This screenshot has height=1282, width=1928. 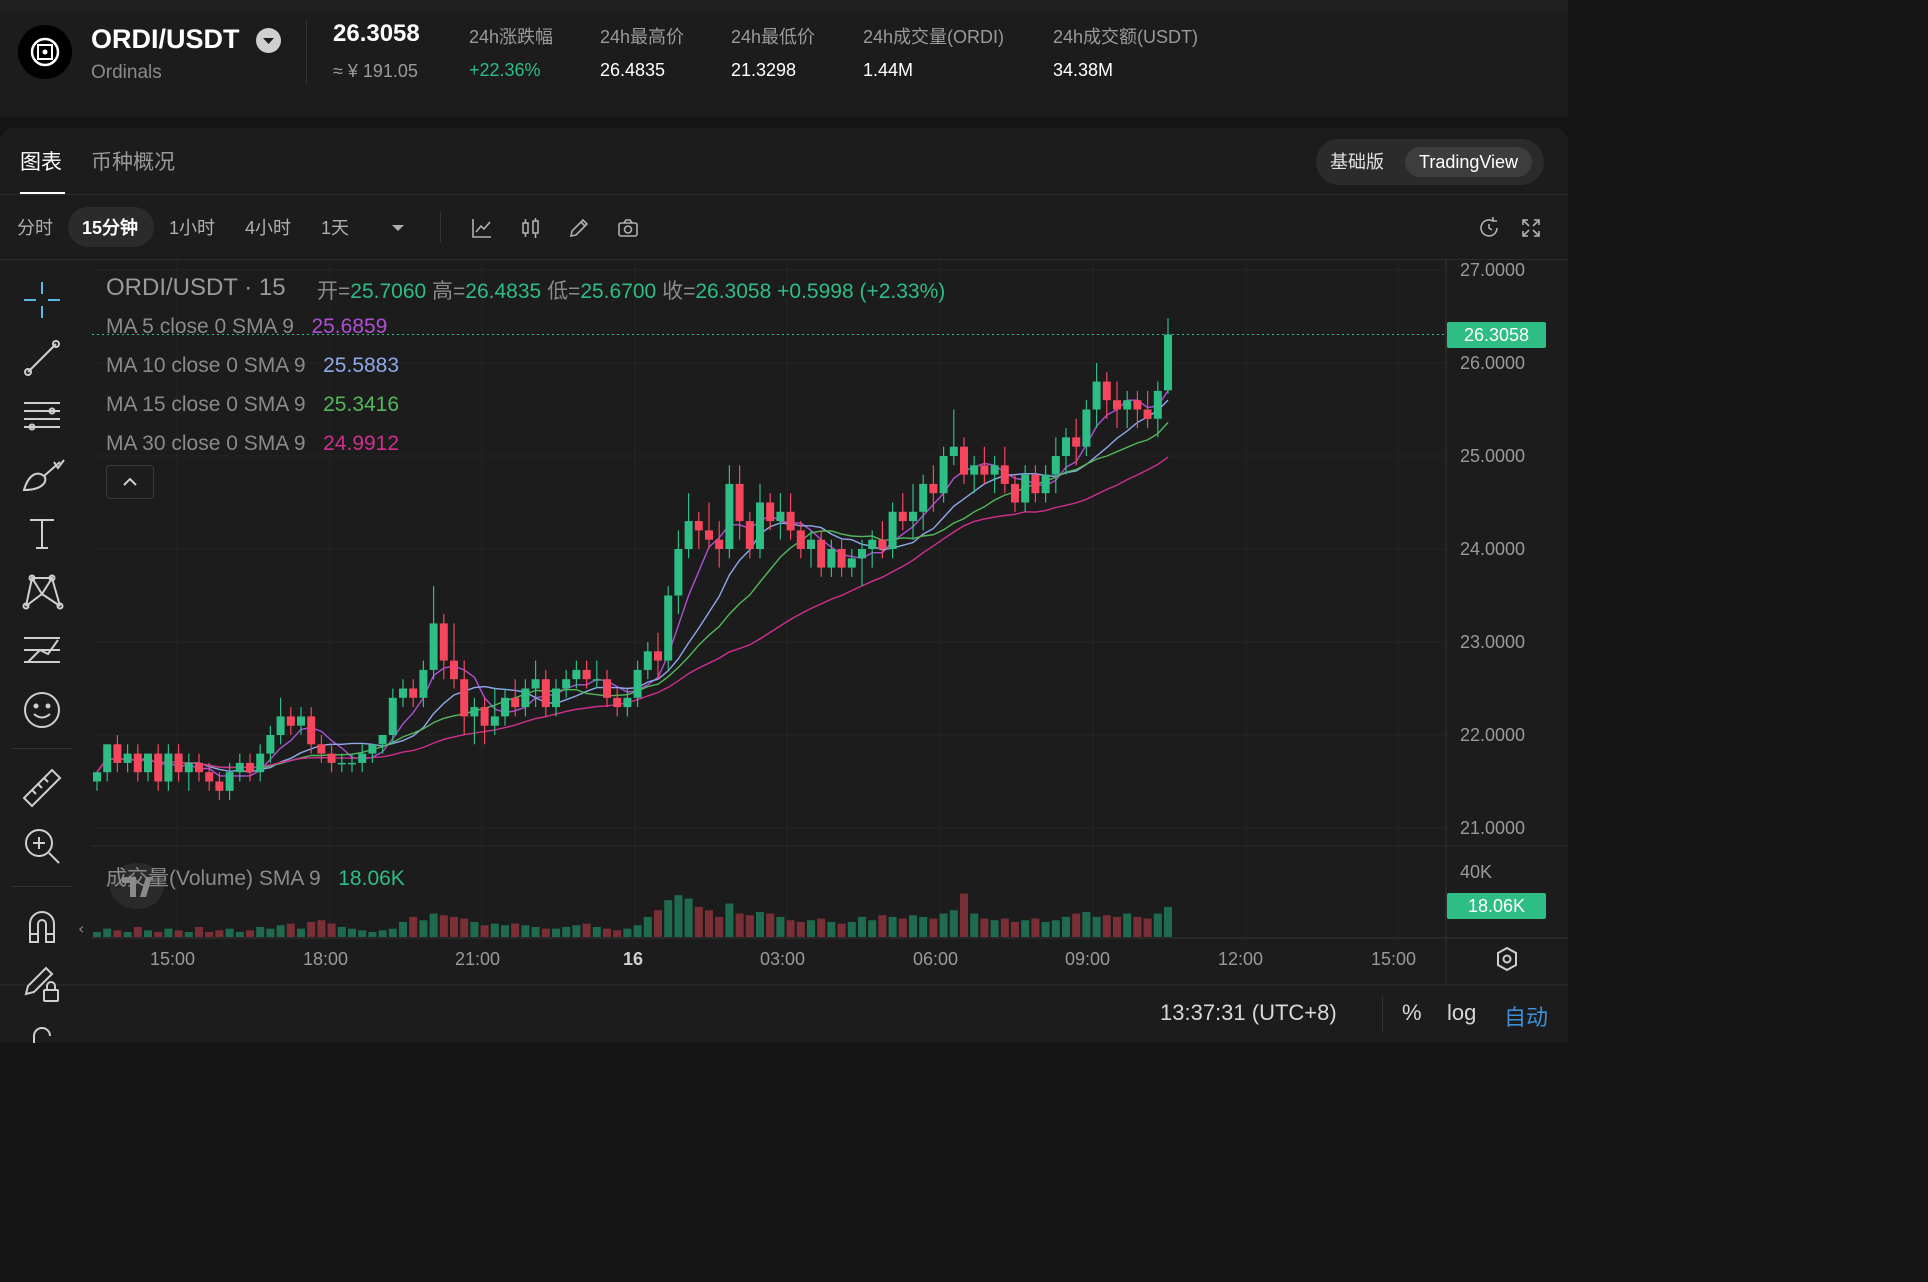 I want to click on zoom-in-icon, so click(x=42, y=846).